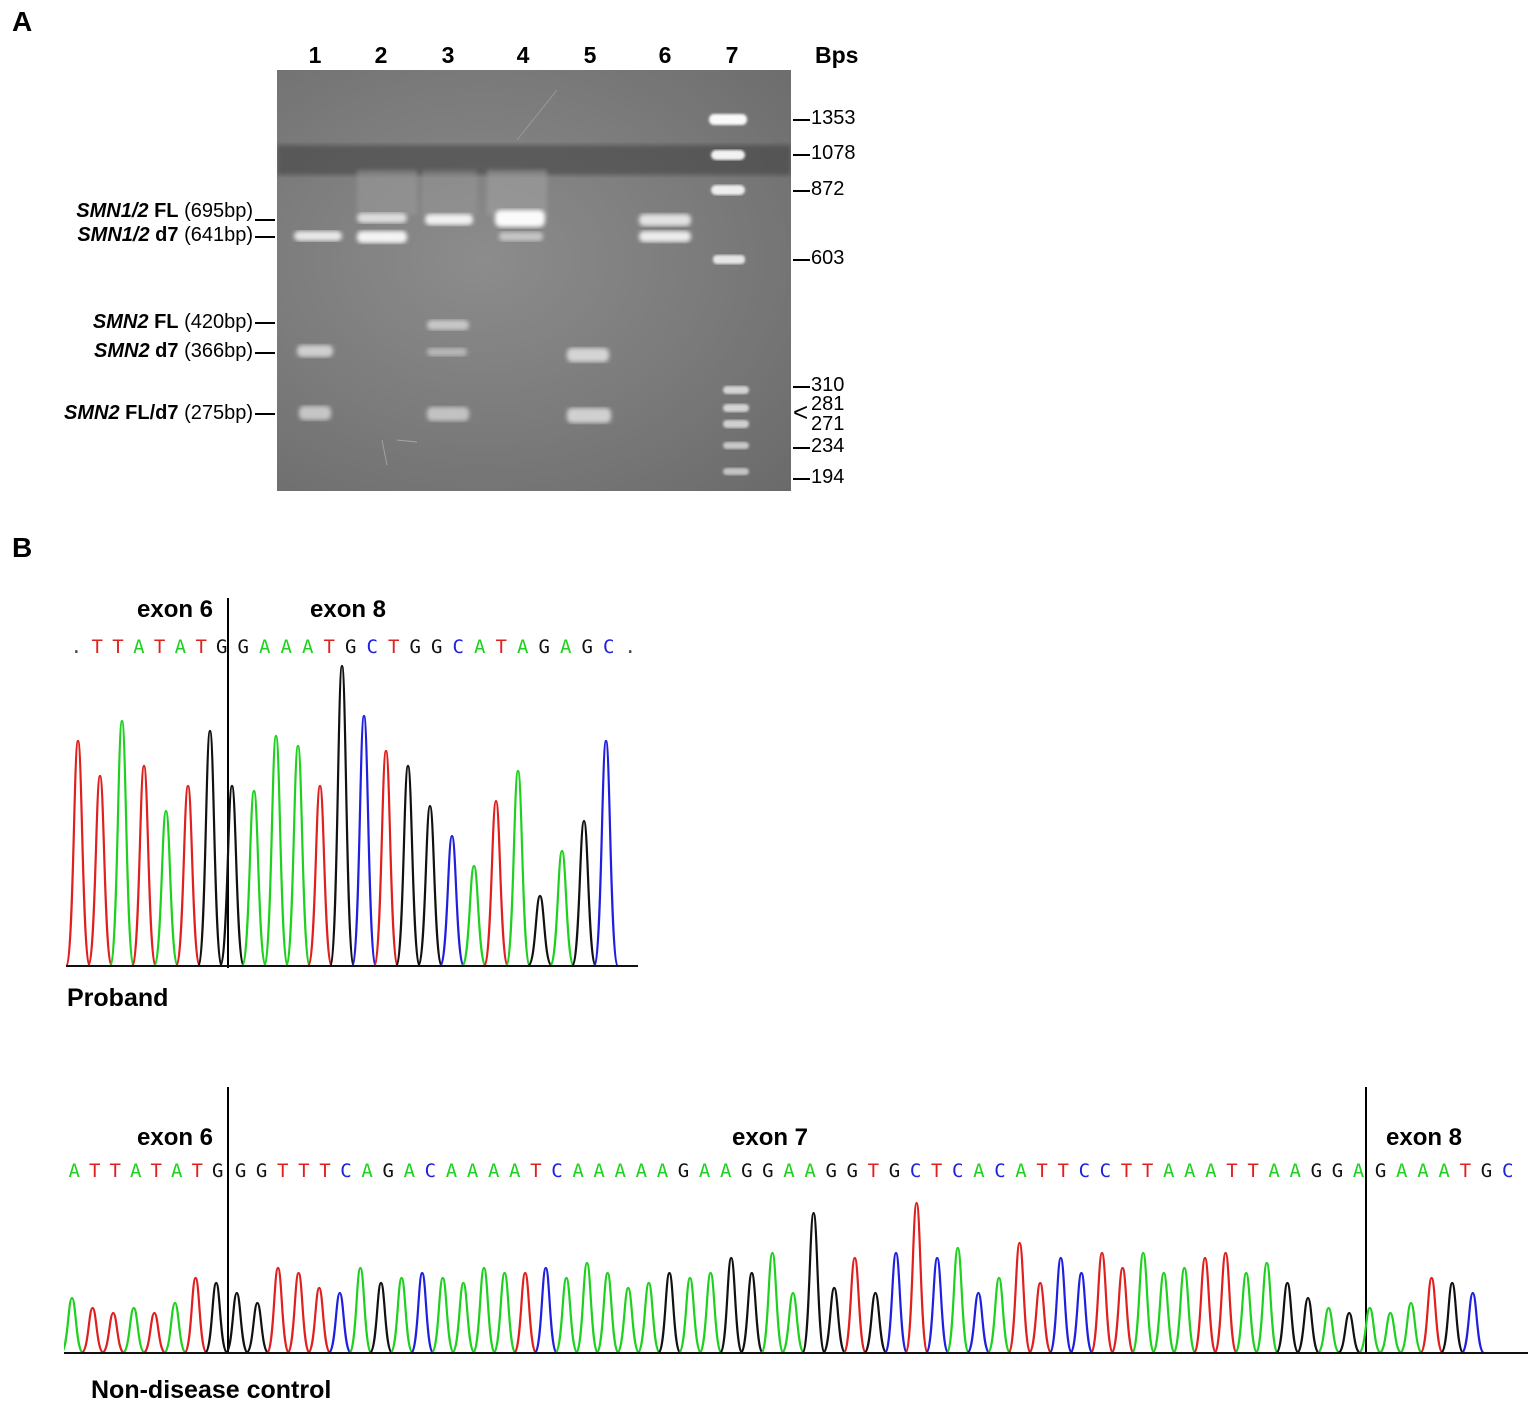 This screenshot has width=1535, height=1409. What do you see at coordinates (211, 1390) in the screenshot?
I see `control-label: Non-disease control` at bounding box center [211, 1390].